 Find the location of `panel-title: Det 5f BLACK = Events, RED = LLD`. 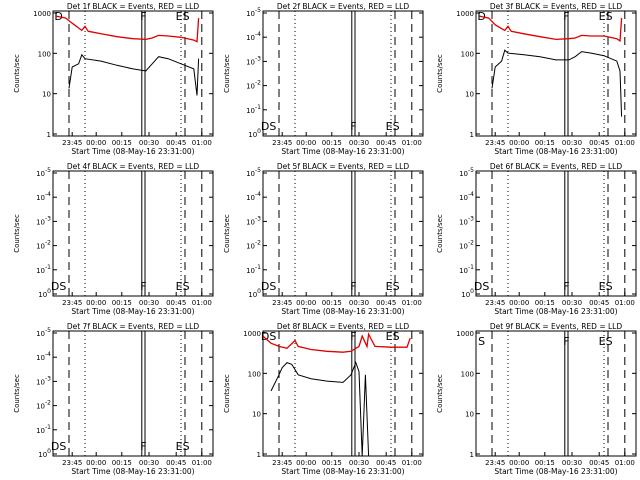

panel-title: Det 5f BLACK = Events, RED = LLD is located at coordinates (343, 166).